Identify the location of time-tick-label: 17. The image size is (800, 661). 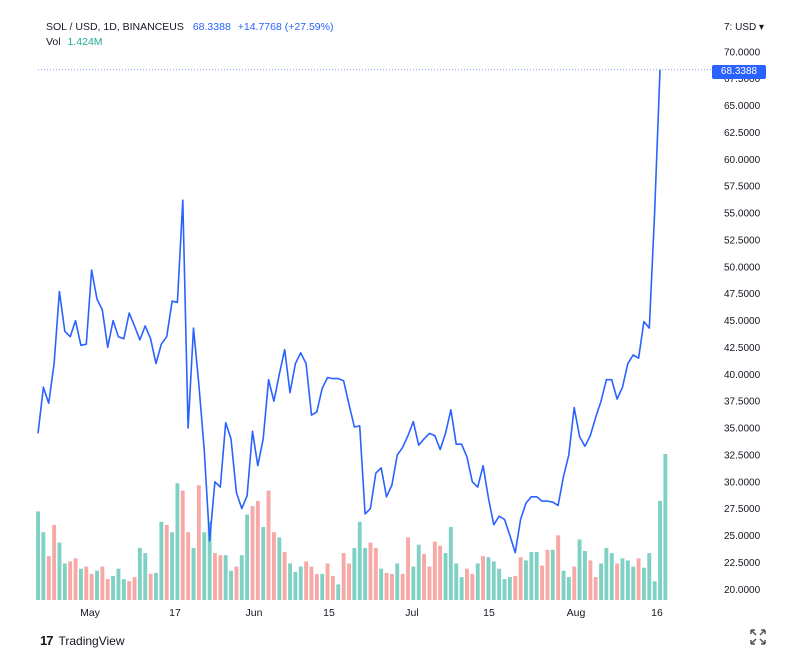
(175, 613).